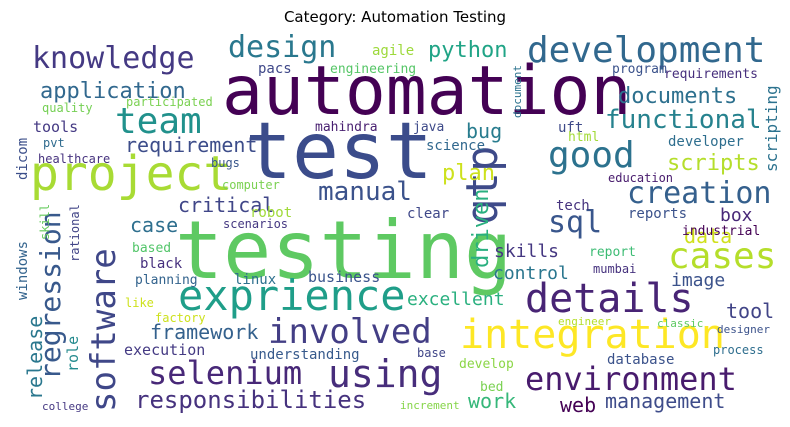  What do you see at coordinates (139, 303) in the screenshot?
I see `word-like: like` at bounding box center [139, 303].